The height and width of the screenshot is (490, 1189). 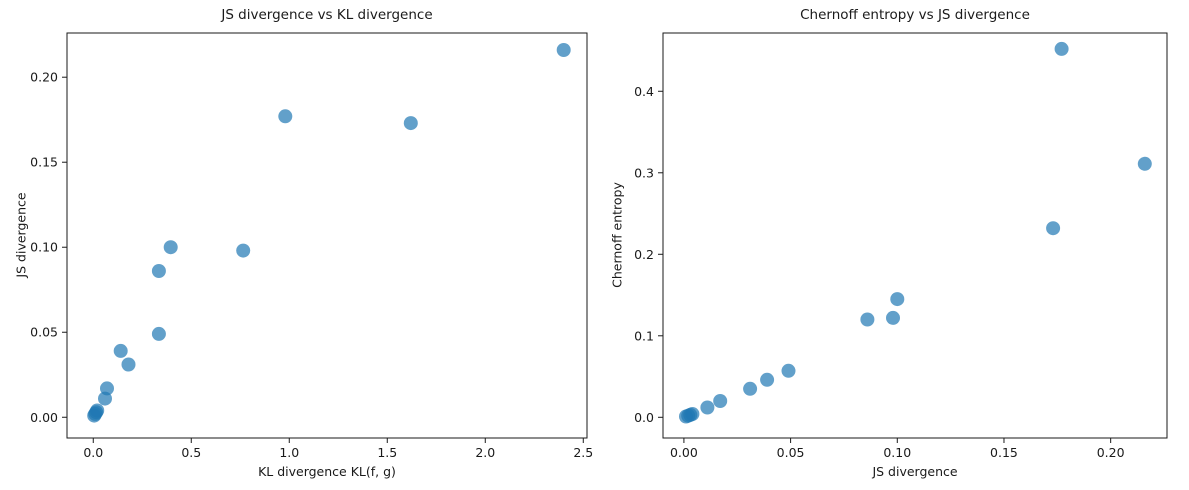 What do you see at coordinates (791, 452) in the screenshot?
I see `x-tick-label: 0.05` at bounding box center [791, 452].